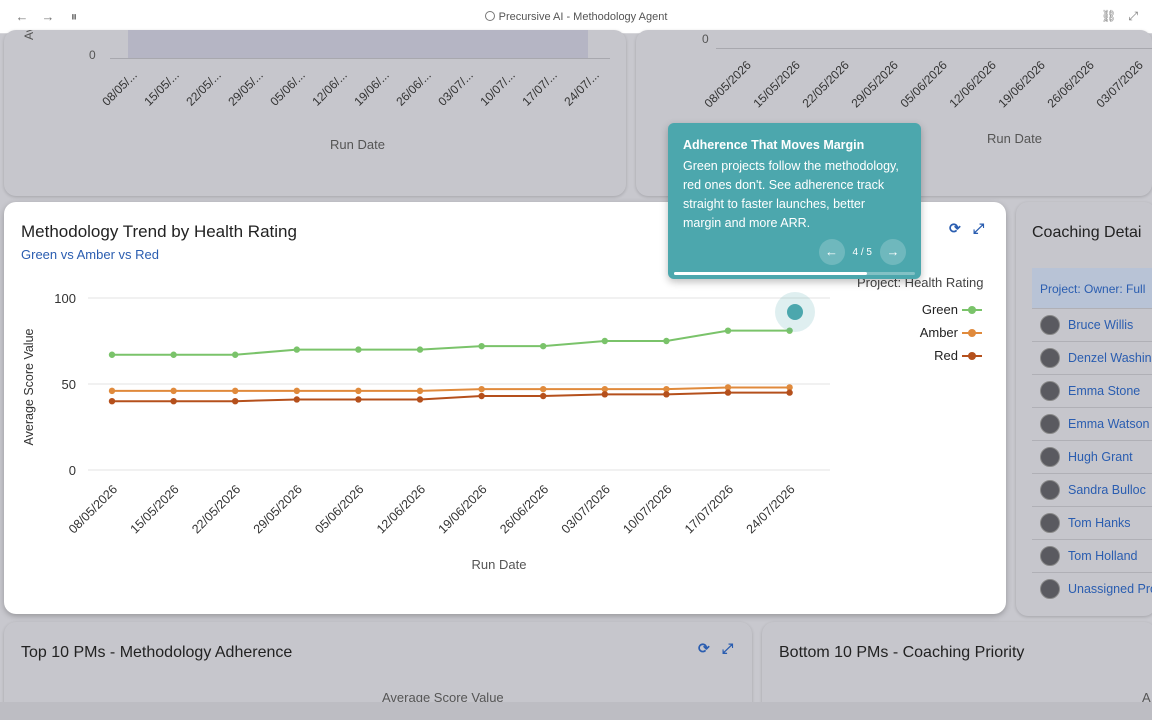  What do you see at coordinates (972, 310) in the screenshot?
I see `legend-swatch` at bounding box center [972, 310].